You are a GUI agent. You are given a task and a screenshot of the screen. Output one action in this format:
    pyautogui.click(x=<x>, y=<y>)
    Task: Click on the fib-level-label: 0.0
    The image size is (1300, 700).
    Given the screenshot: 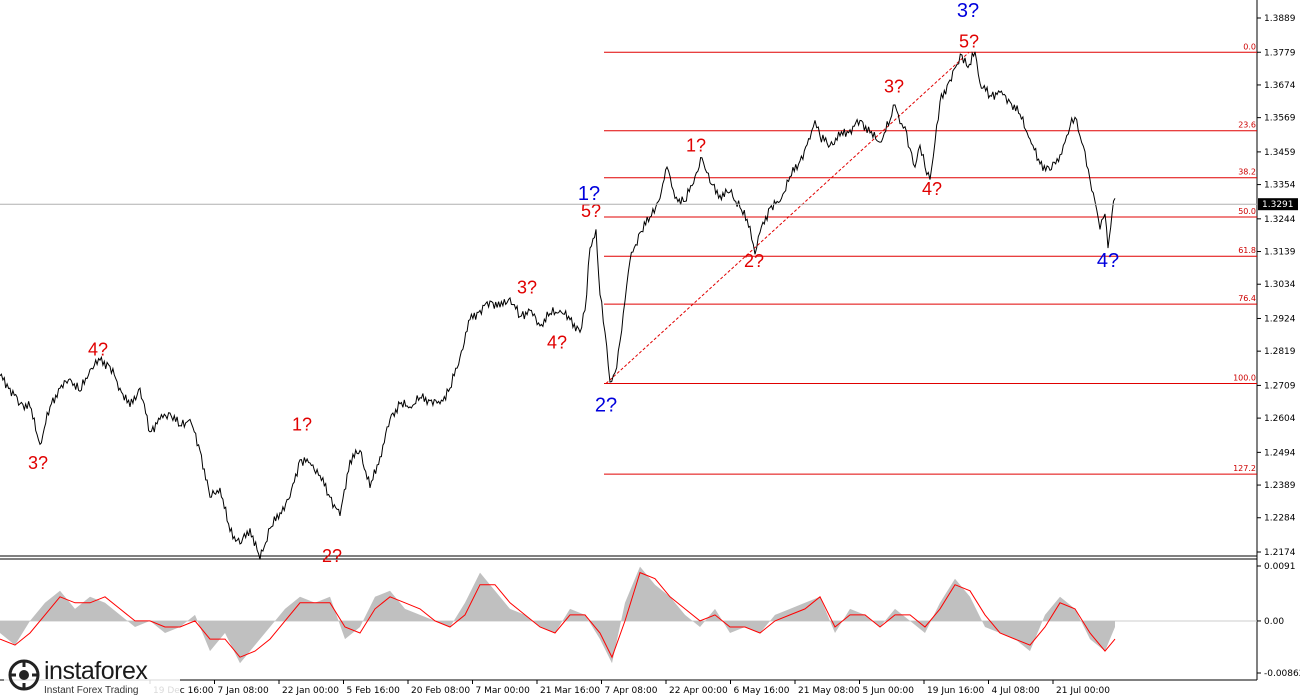 What is the action you would take?
    pyautogui.click(x=1249, y=46)
    